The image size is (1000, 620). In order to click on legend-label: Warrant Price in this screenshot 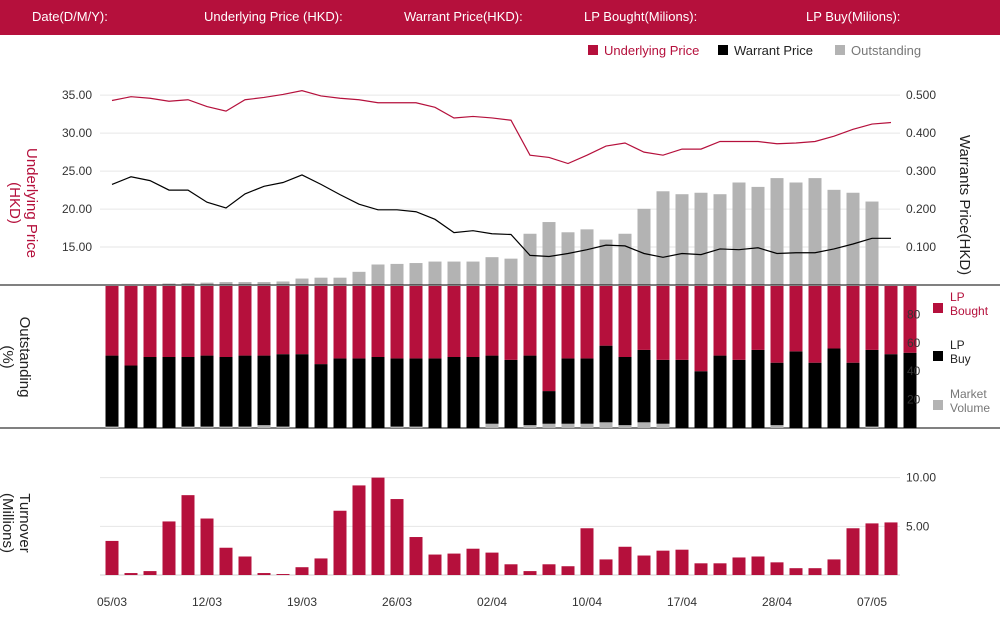, I will do `click(773, 50)`.